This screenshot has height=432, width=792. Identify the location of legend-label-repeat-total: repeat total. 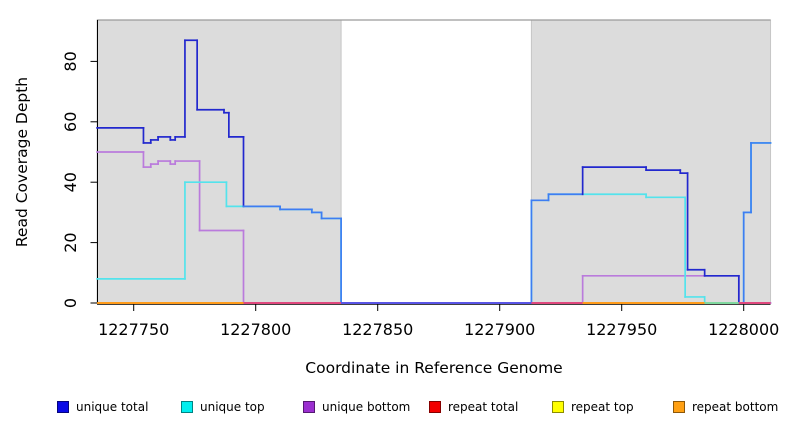
(483, 407).